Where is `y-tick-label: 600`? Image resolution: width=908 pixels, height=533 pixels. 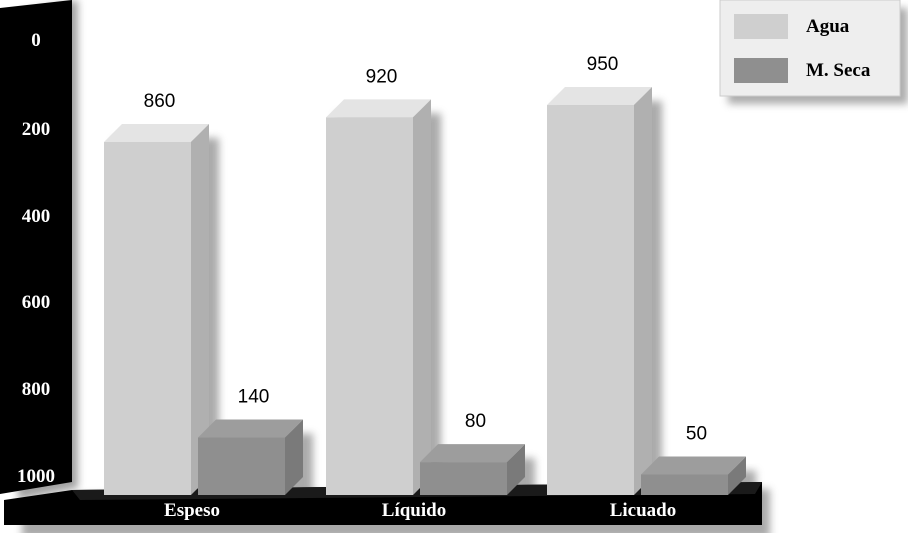 y-tick-label: 600 is located at coordinates (36, 302).